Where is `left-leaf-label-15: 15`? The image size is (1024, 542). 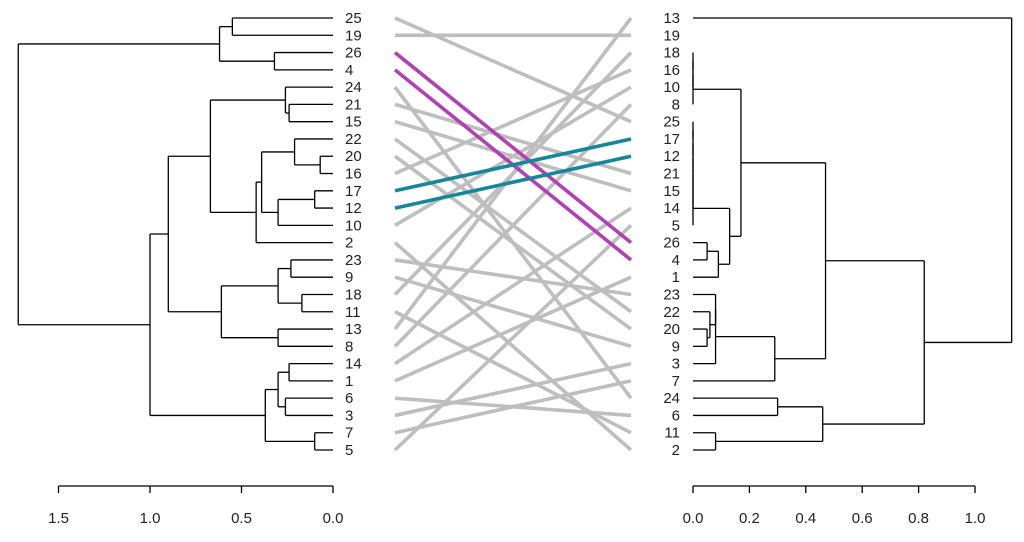
left-leaf-label-15: 15 is located at coordinates (353, 122).